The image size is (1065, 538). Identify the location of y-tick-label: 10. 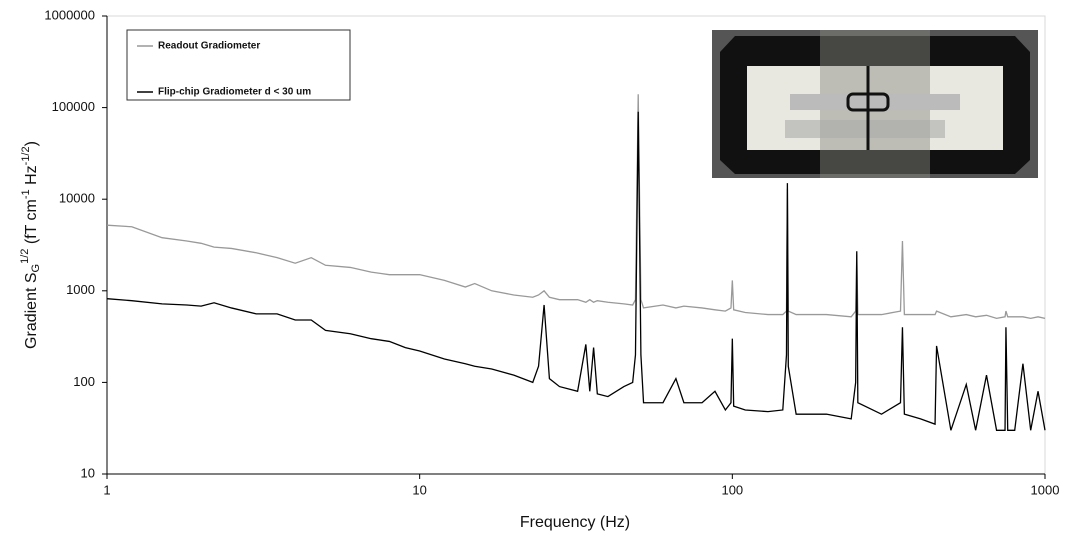
(88, 472).